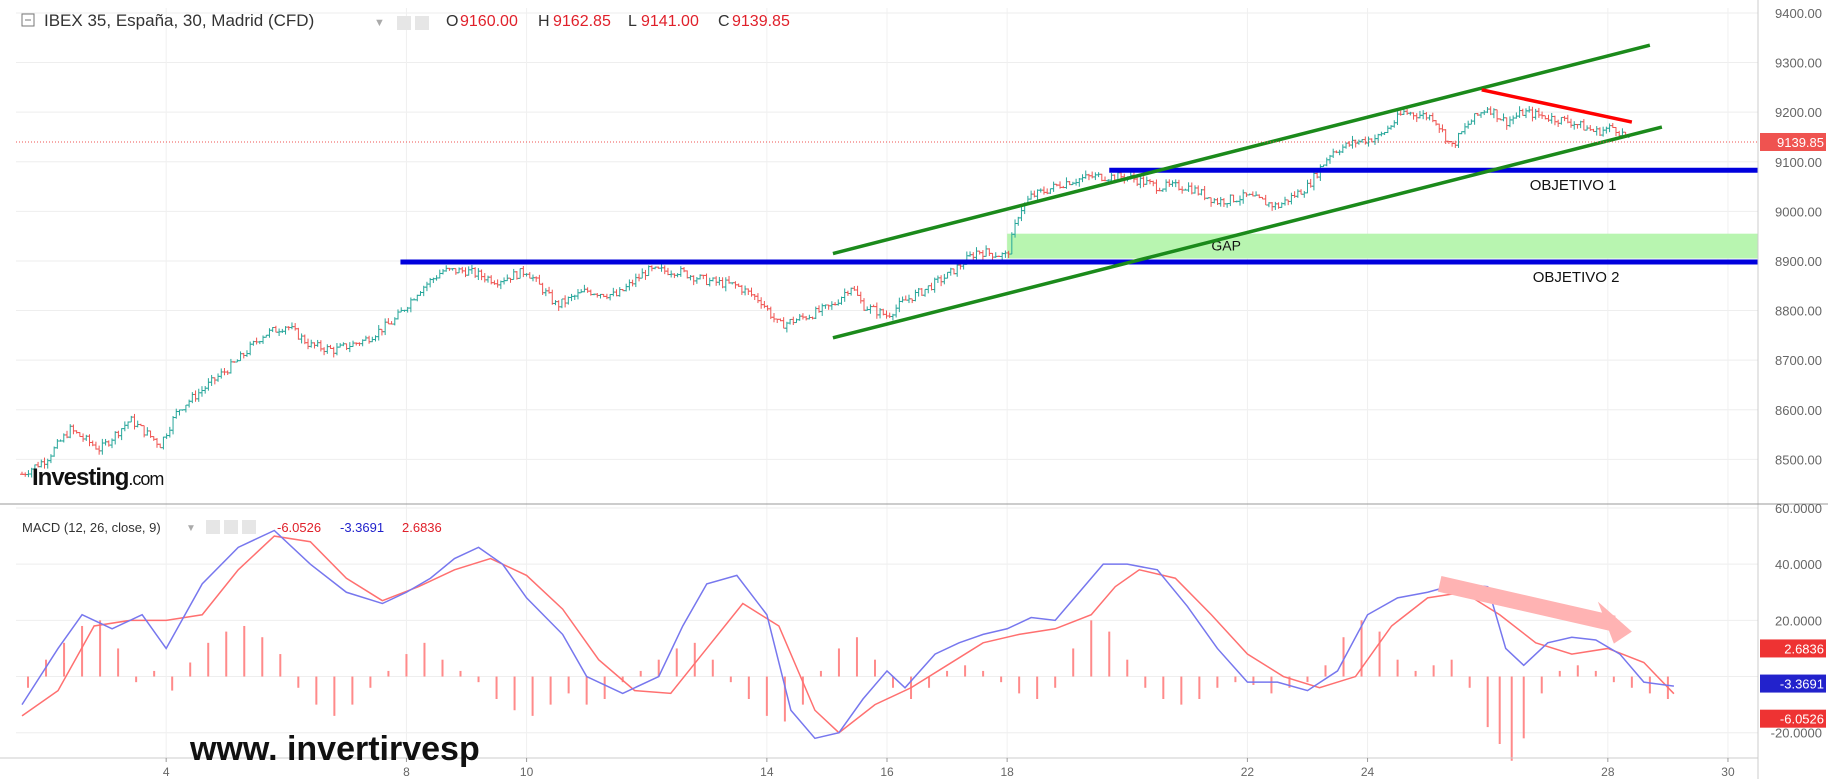  What do you see at coordinates (1226, 246) in the screenshot?
I see `gap-label: GAP` at bounding box center [1226, 246].